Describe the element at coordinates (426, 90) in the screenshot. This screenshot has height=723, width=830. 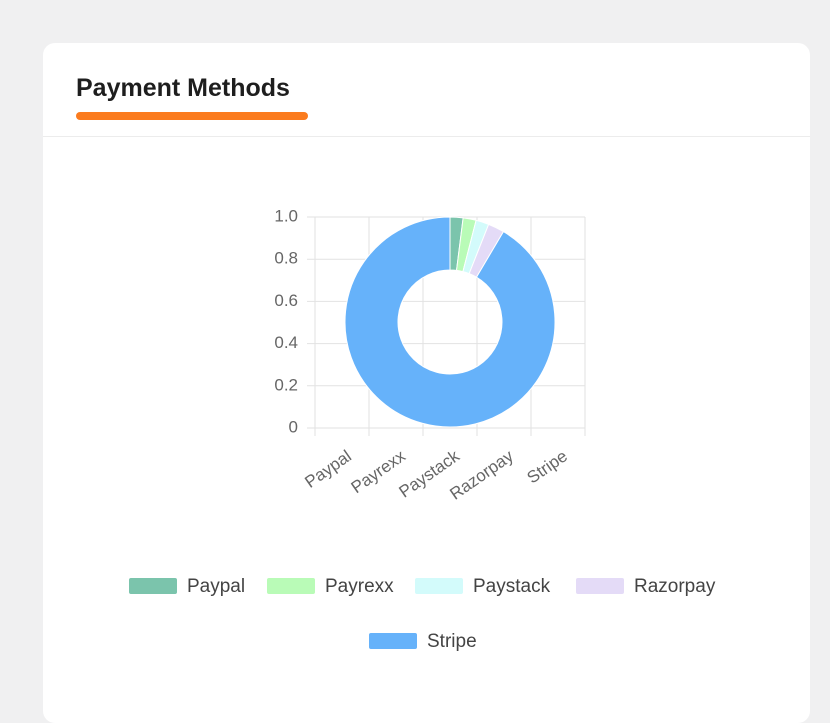
I see `card-header: Payment Methods` at that location.